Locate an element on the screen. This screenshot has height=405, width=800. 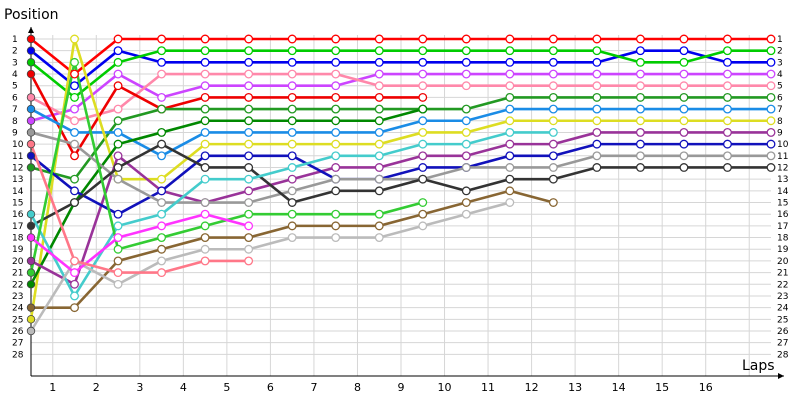
x-tick-lap-9: 9 is located at coordinates (401, 387).